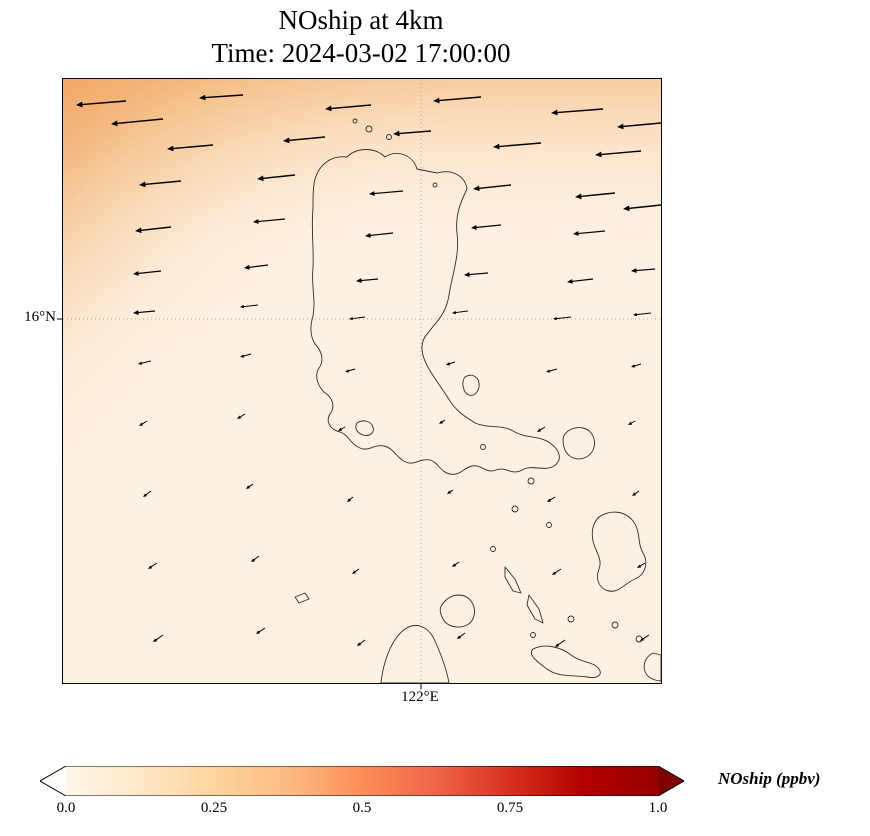  Describe the element at coordinates (361, 52) in the screenshot. I see `chart-subtitle: Time: 2024-03-02 17:00:00` at that location.